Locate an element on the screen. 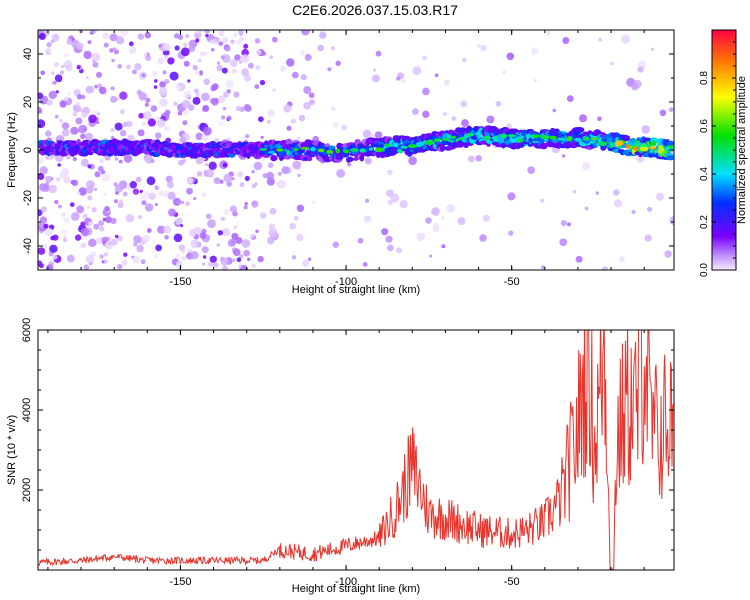 The height and width of the screenshot is (600, 750). y-tick-label: -40 is located at coordinates (28, 246).